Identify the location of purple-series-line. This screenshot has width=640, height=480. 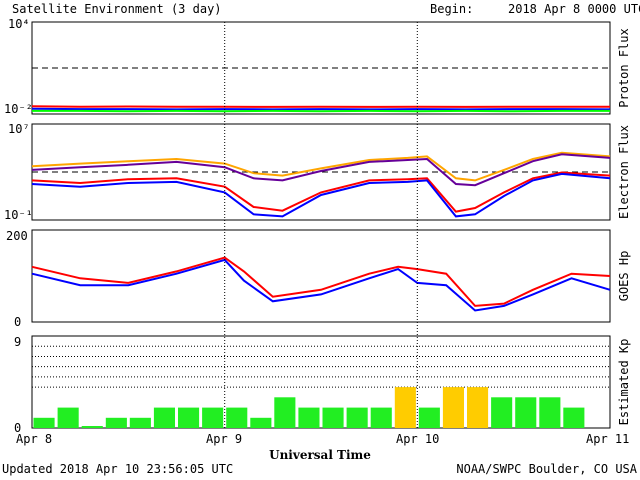
(321, 170).